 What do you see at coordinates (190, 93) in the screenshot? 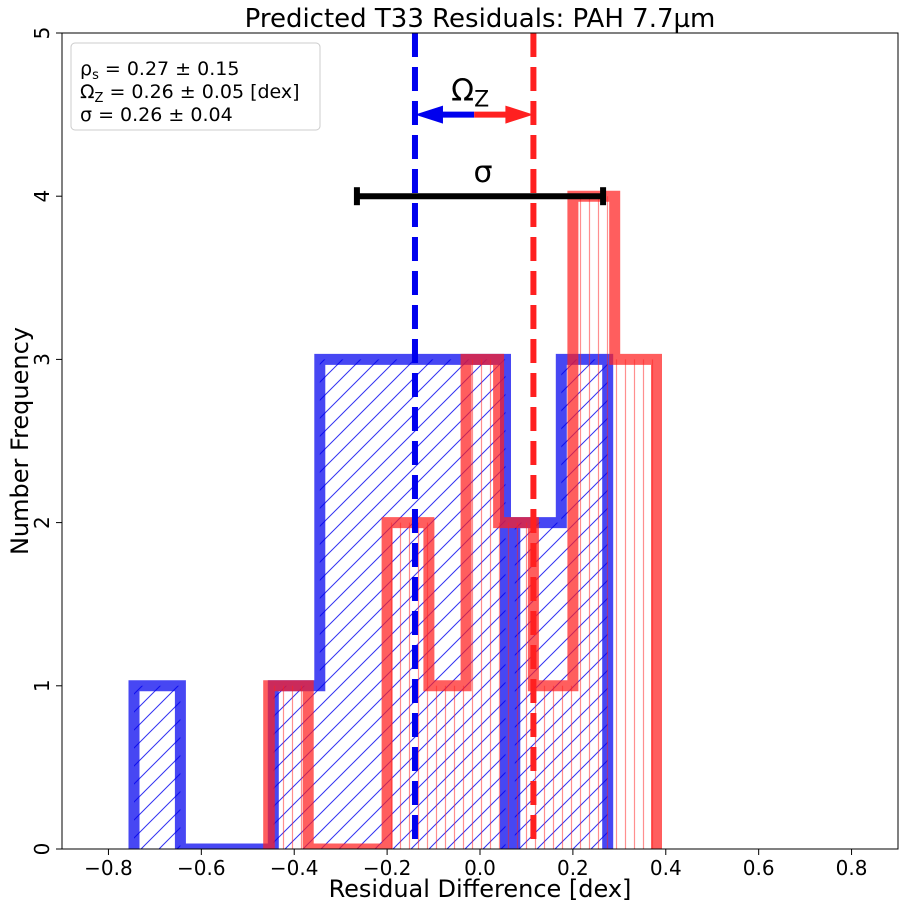
I see `stats-row: ΩZ = 0.26 ± 0.05 [dex]` at bounding box center [190, 93].